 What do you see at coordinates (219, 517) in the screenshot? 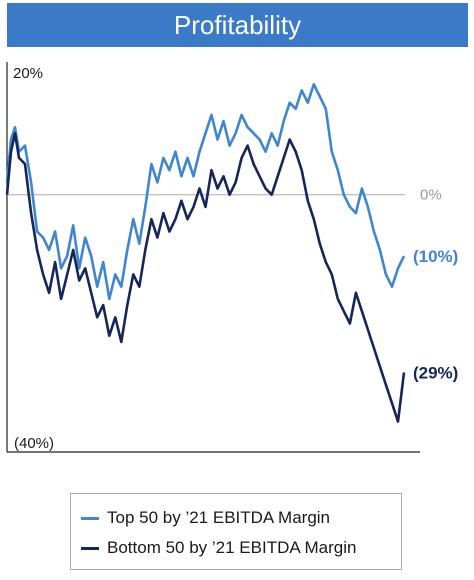
I see `legend-label-top-50: Top 50 by ’21 EBITDA Margin` at bounding box center [219, 517].